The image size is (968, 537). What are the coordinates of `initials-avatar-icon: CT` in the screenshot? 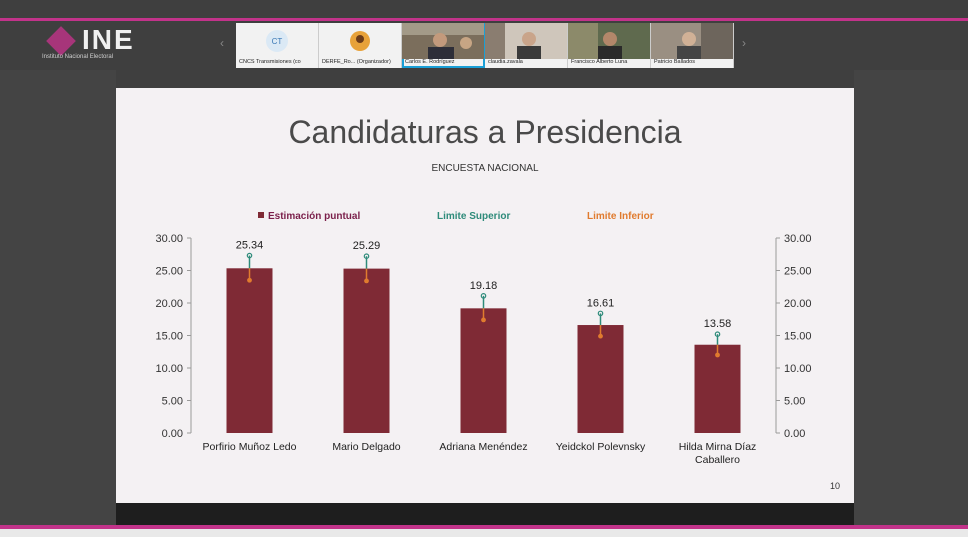 It's located at (277, 41).